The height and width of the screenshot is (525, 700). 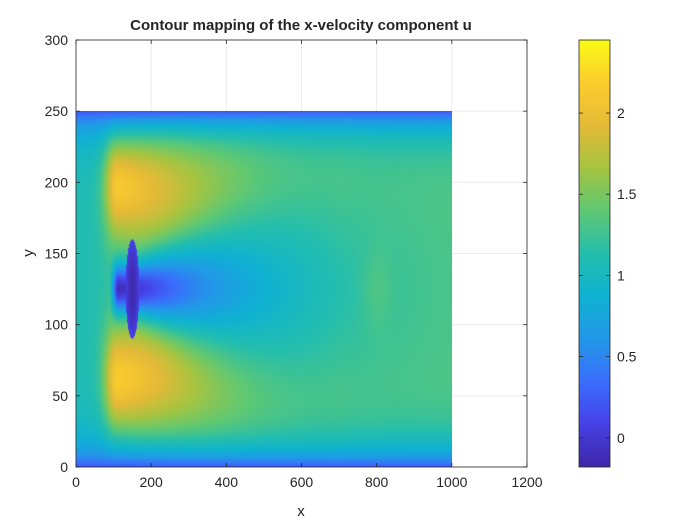 I want to click on x-tick-label: 400, so click(x=227, y=482).